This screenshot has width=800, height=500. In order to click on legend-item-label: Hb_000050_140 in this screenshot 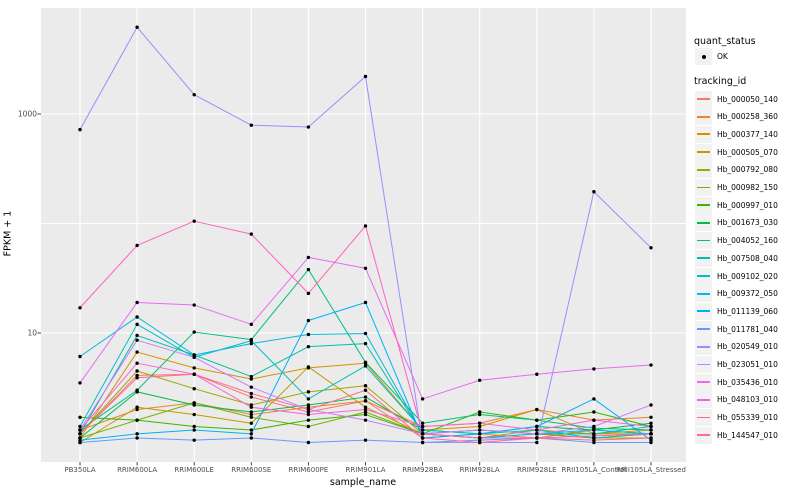, I will do `click(747, 99)`.